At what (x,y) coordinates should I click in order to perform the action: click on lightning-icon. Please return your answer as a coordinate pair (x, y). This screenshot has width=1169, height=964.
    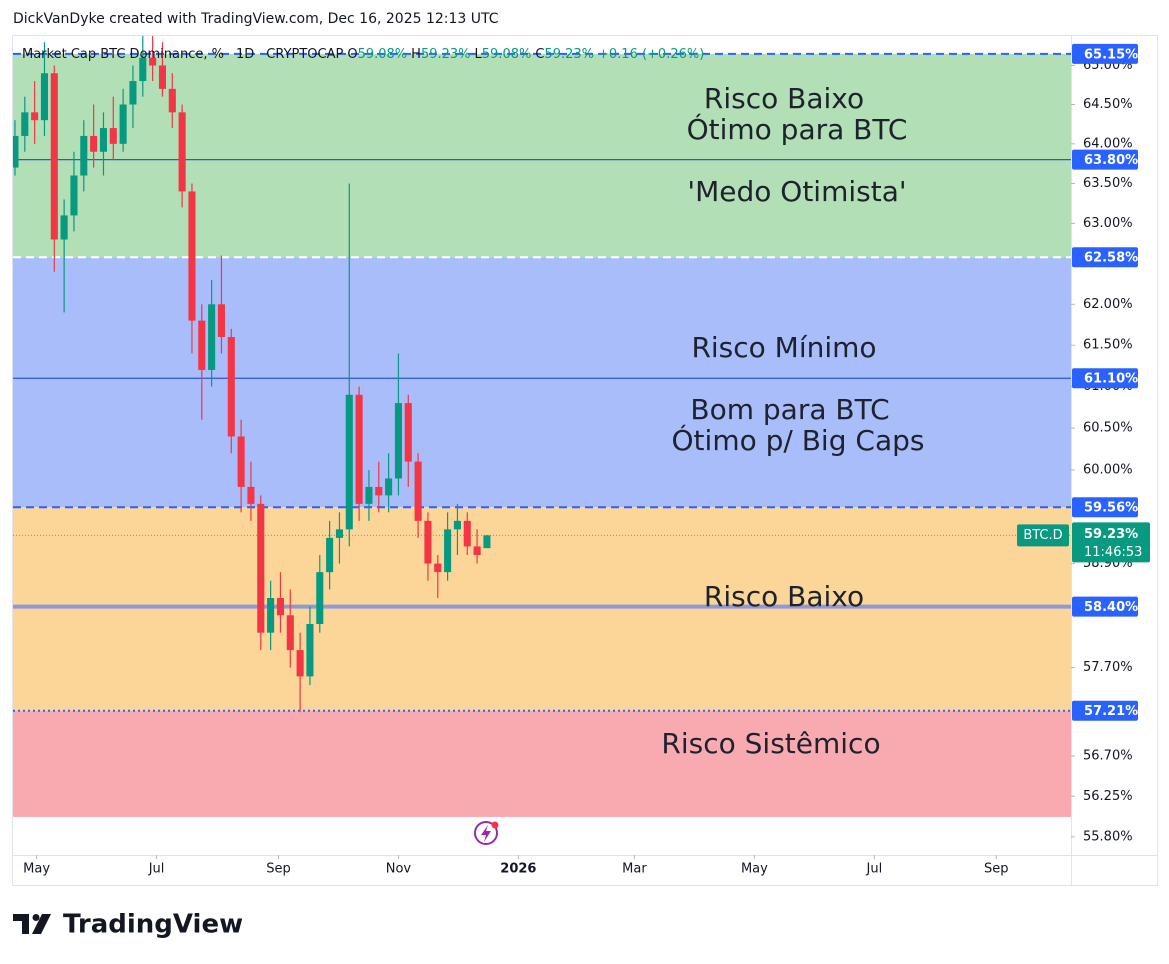
    Looking at the image, I should click on (486, 833).